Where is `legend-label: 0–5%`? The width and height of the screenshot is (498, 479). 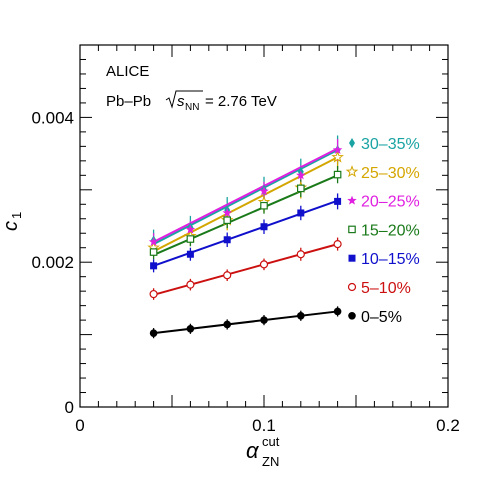 legend-label: 0–5% is located at coordinates (381, 317).